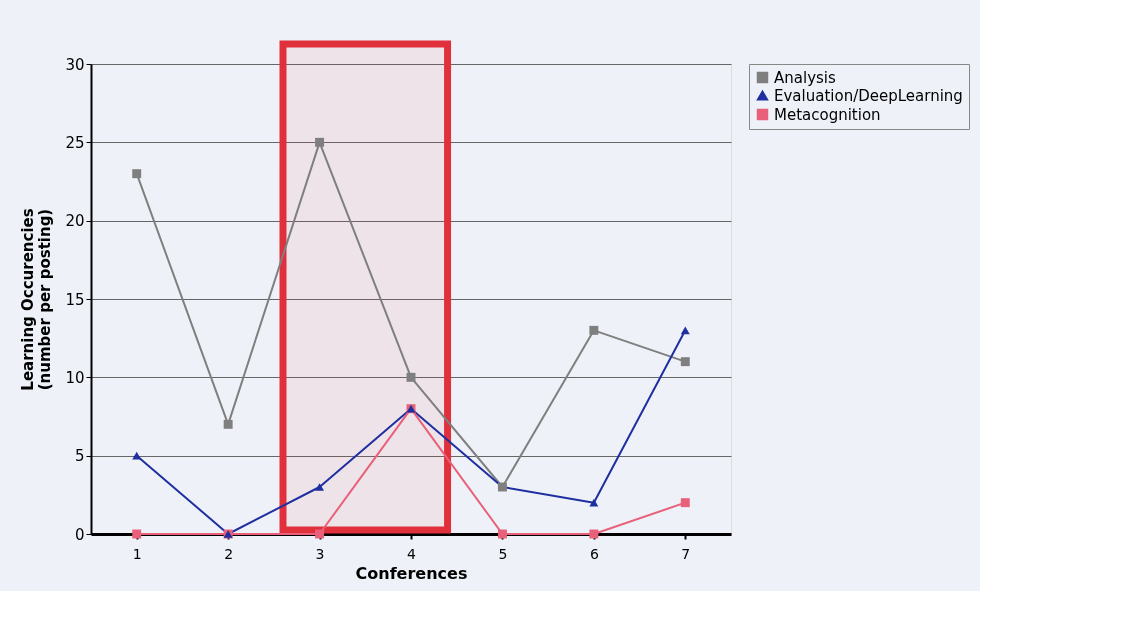 The image size is (1129, 637). Describe the element at coordinates (320, 553) in the screenshot. I see `x-tick-label: 3` at that location.